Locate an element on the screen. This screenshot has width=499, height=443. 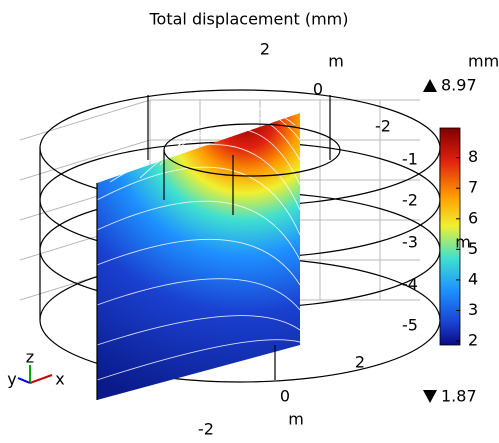
colorbar is located at coordinates (450, 236).